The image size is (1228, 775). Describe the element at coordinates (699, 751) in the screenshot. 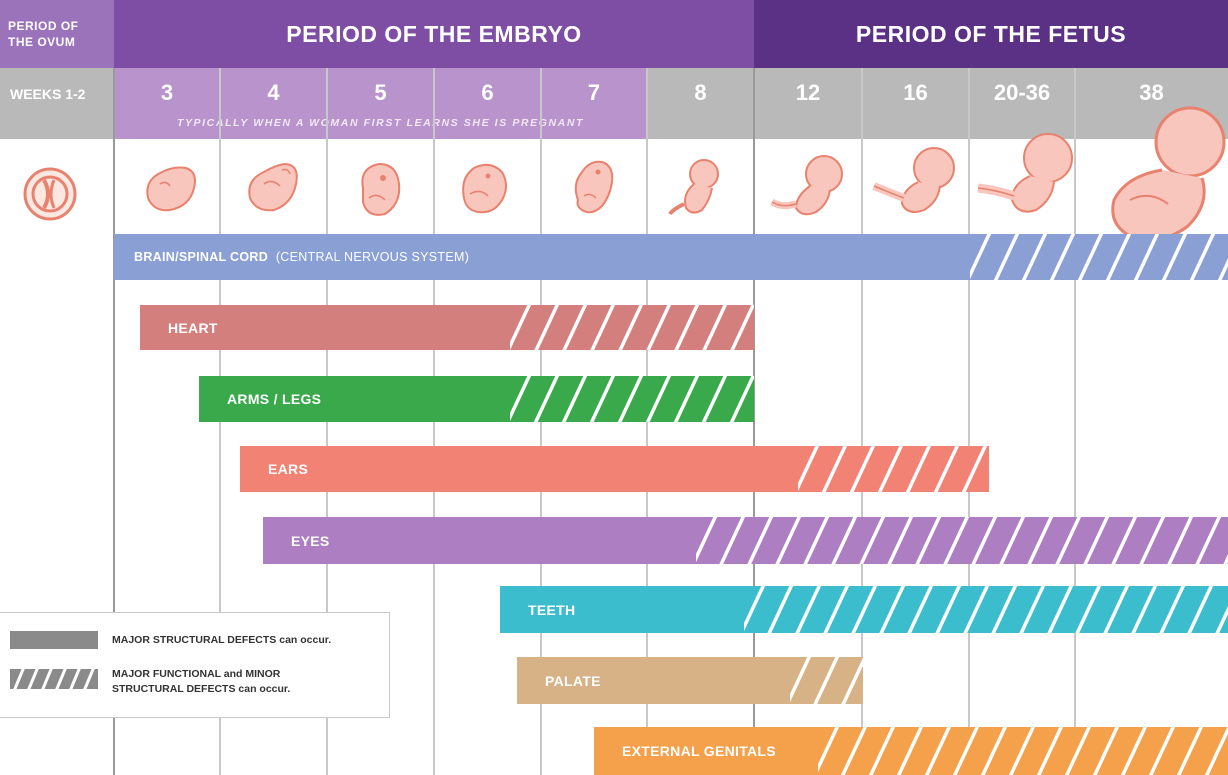

I see `bar-label: EXTERNAL GENITALS` at that location.